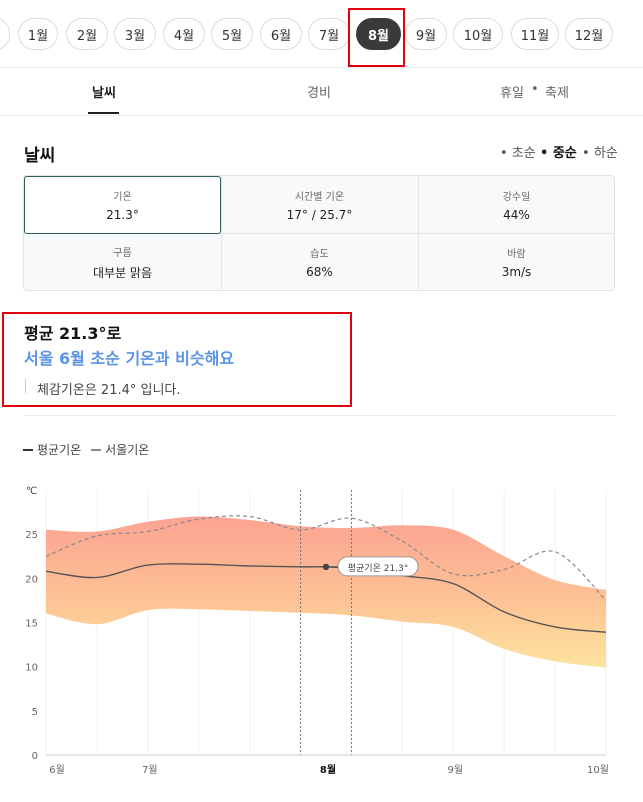  Describe the element at coordinates (516, 215) in the screenshot. I see `stat-value: 44%` at that location.